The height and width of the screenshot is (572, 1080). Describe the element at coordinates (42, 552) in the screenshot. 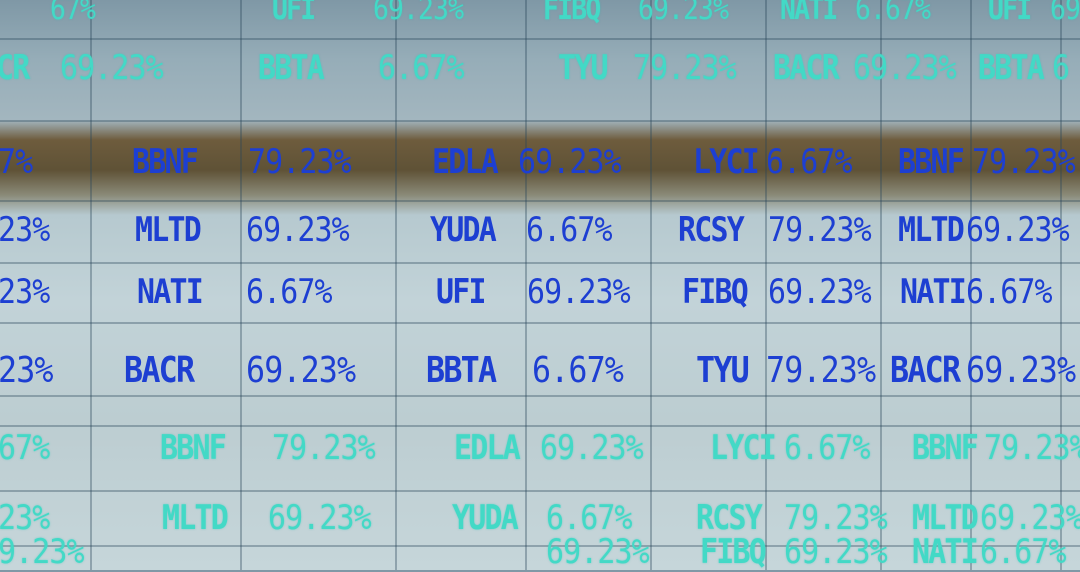

I see `ticker-percentage: 9.23%` at that location.